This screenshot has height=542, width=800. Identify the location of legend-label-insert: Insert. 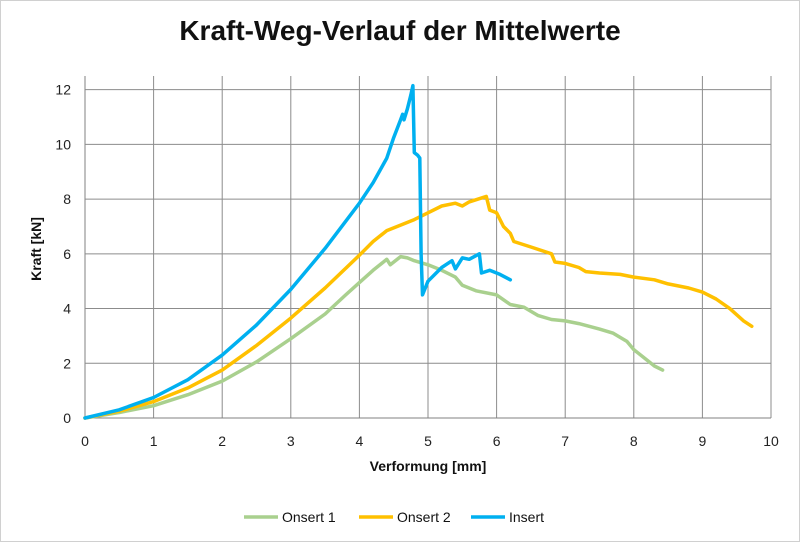
(526, 517).